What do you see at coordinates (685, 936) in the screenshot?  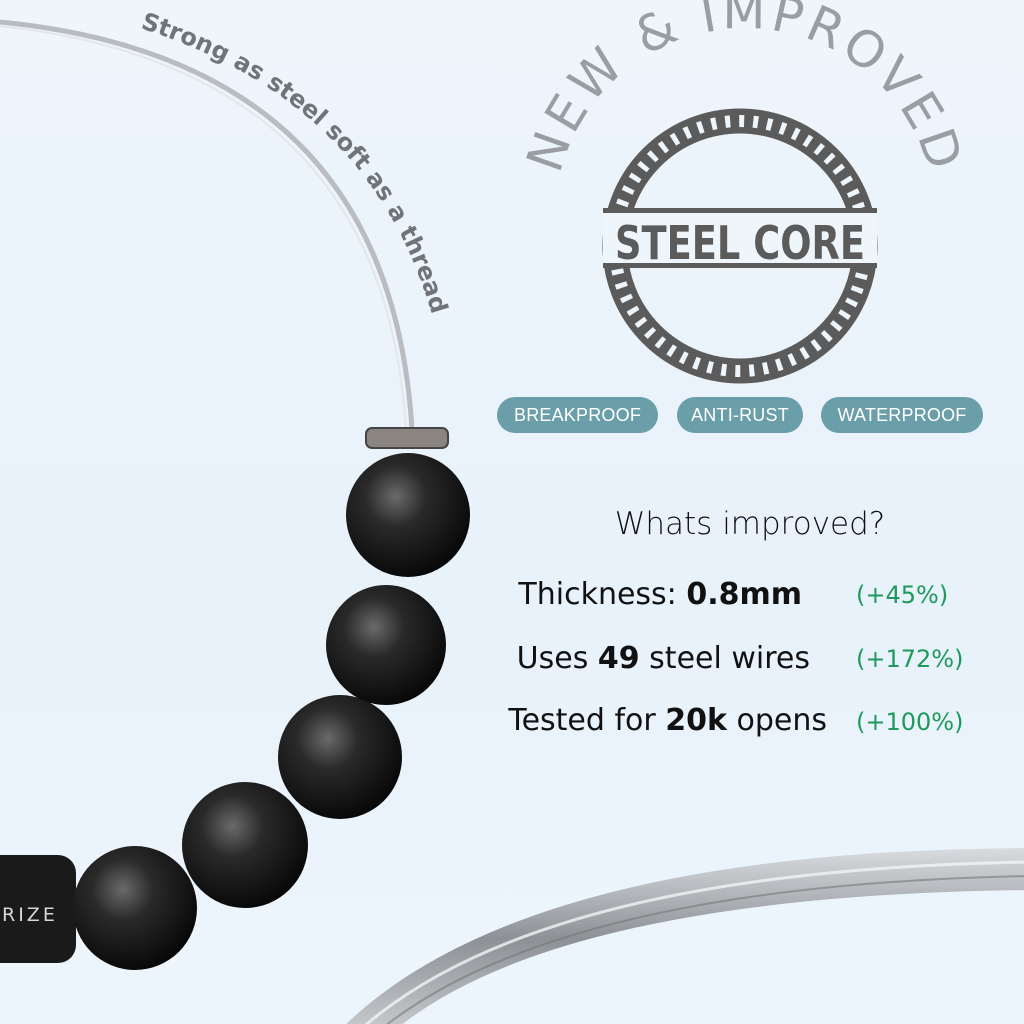 I see `steel-cable` at bounding box center [685, 936].